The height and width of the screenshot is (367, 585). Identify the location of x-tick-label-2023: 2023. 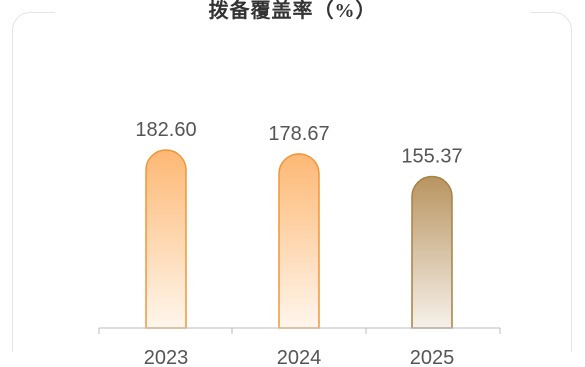
(166, 357).